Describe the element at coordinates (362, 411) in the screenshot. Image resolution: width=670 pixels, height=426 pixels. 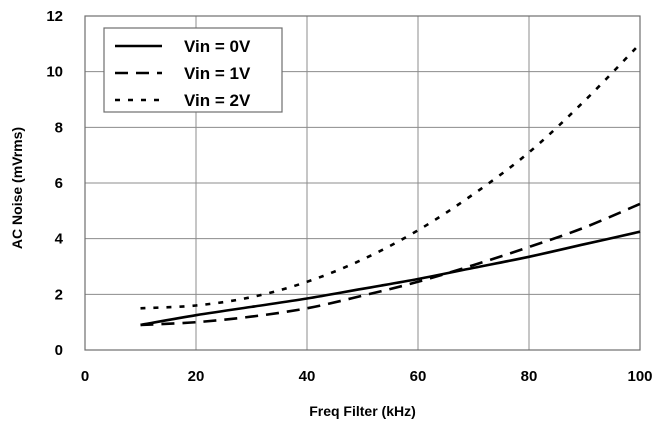
I see `x-axis-title: Freq Filter (kHz)` at that location.